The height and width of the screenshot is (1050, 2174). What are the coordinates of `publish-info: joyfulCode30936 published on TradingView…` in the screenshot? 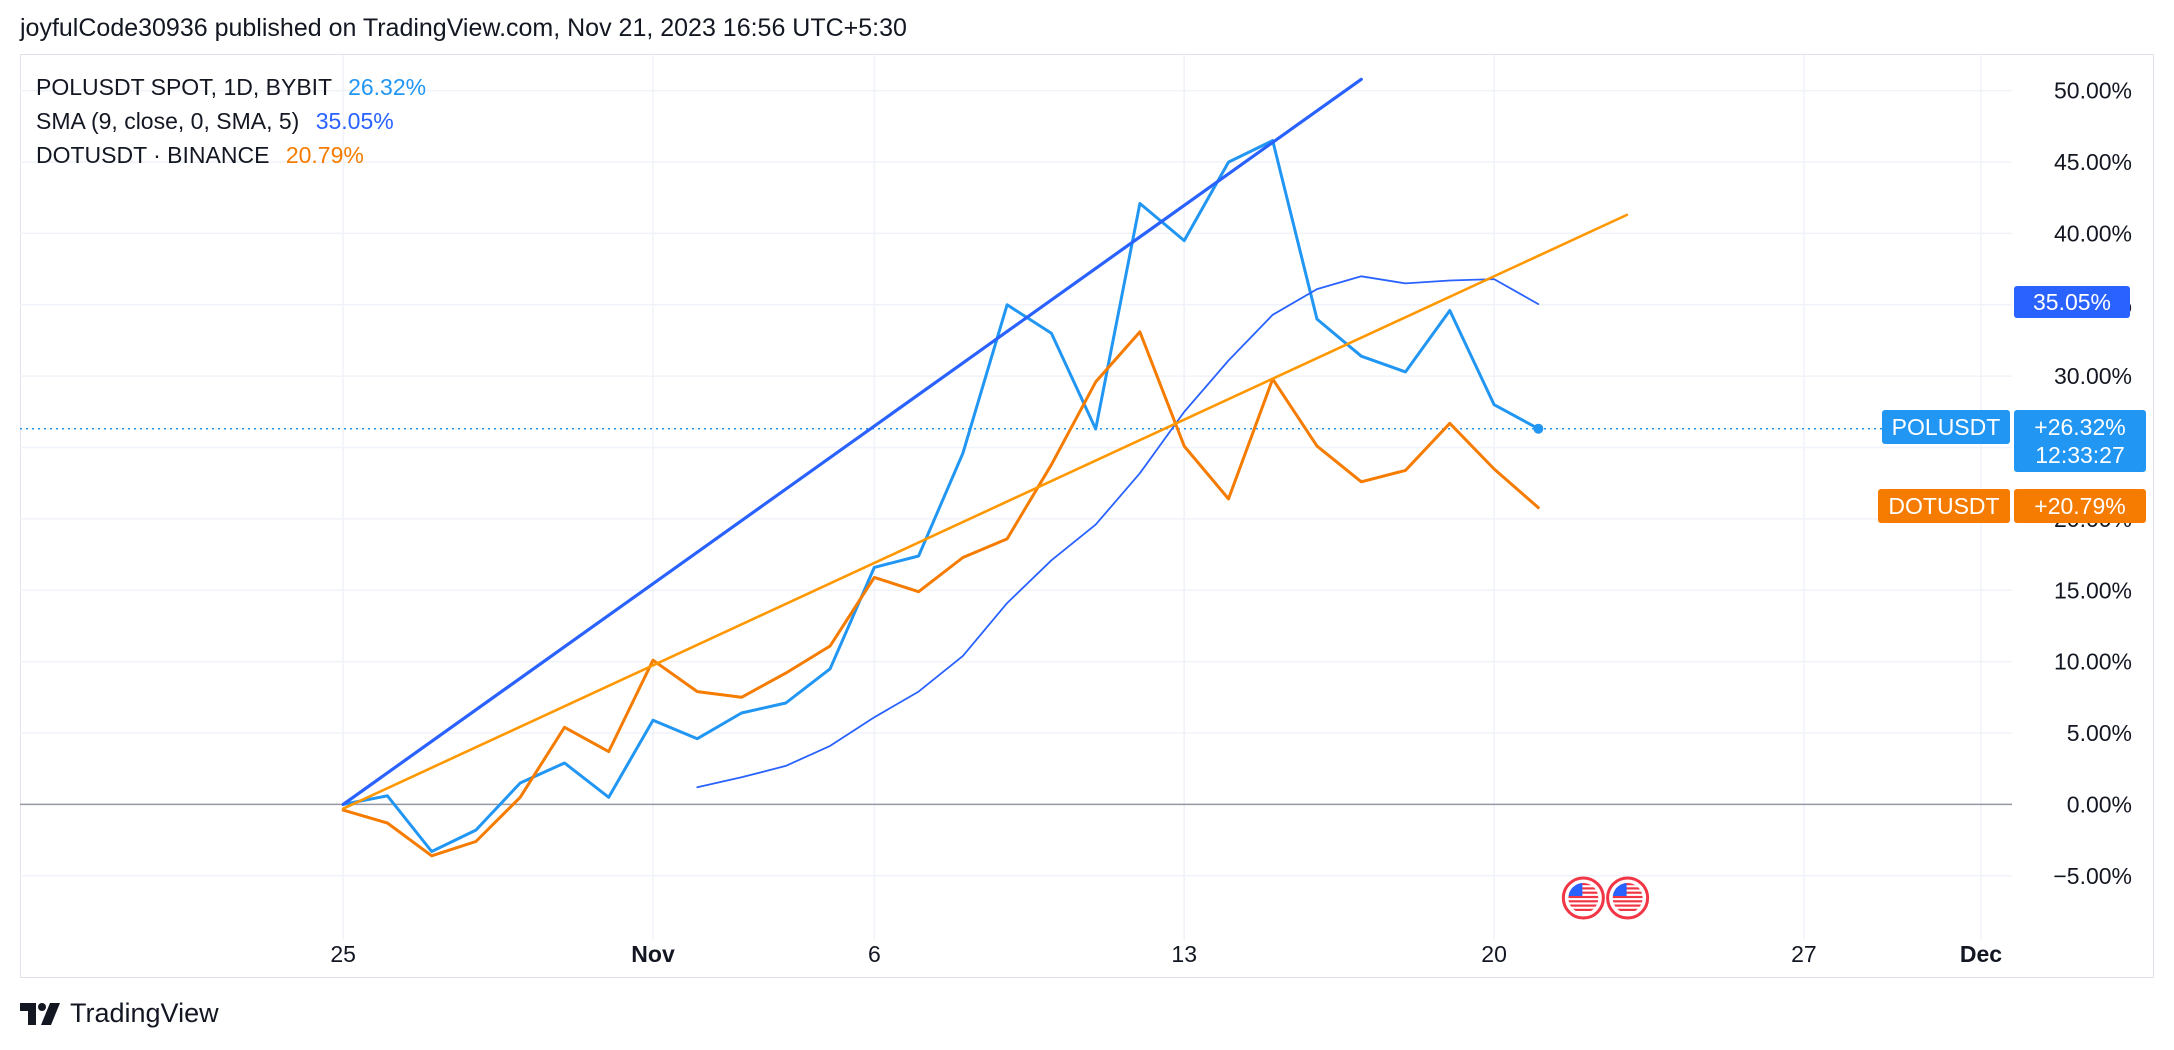 It's located at (463, 28).